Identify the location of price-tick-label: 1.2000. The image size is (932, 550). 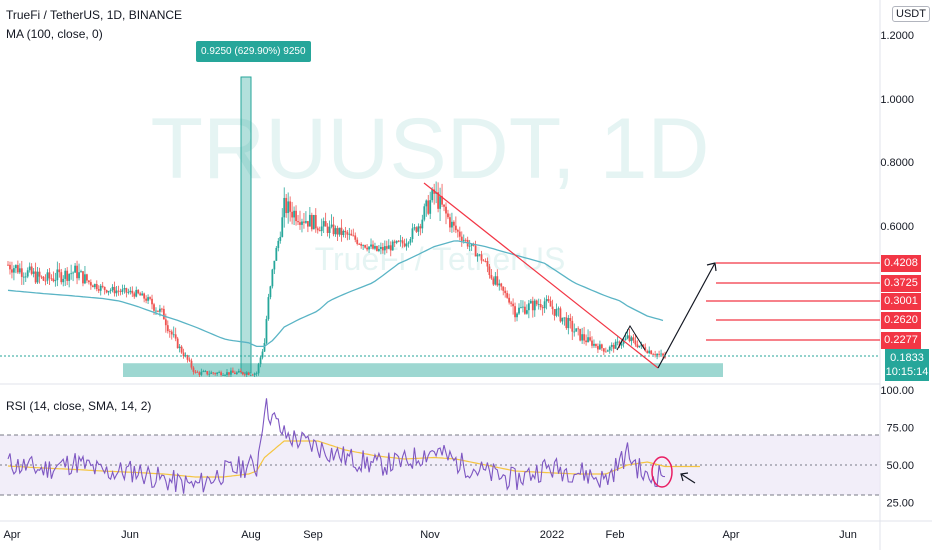
(897, 36).